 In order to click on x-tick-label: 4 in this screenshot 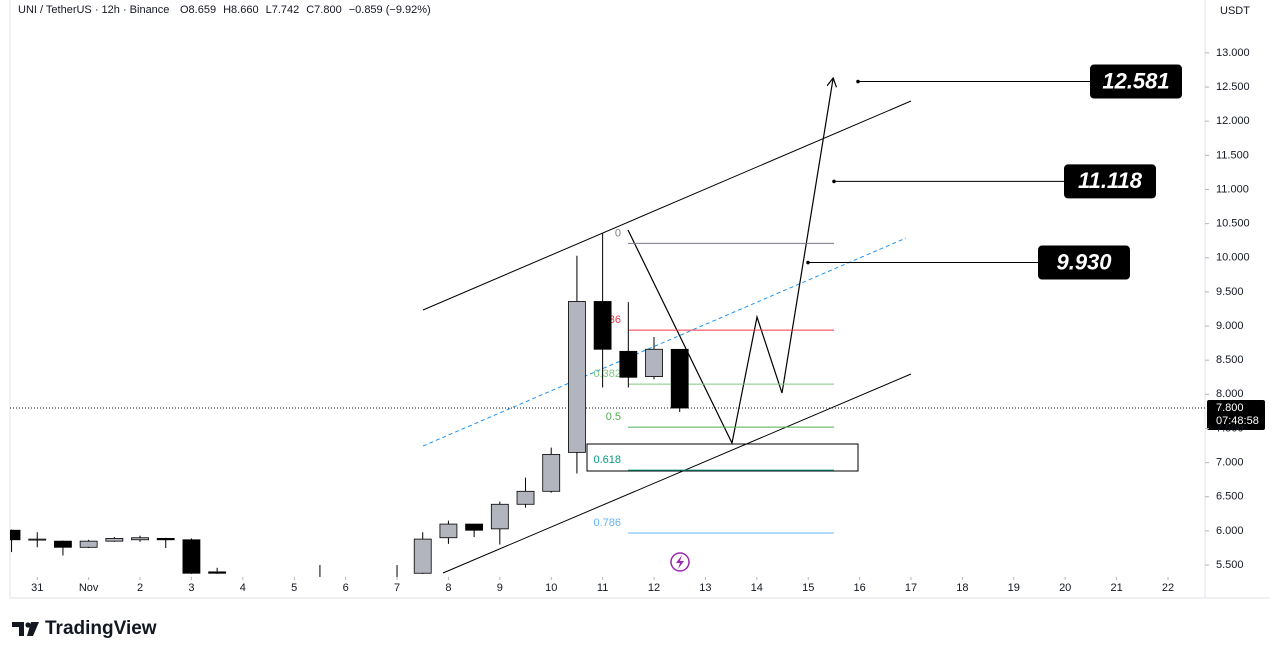, I will do `click(243, 588)`.